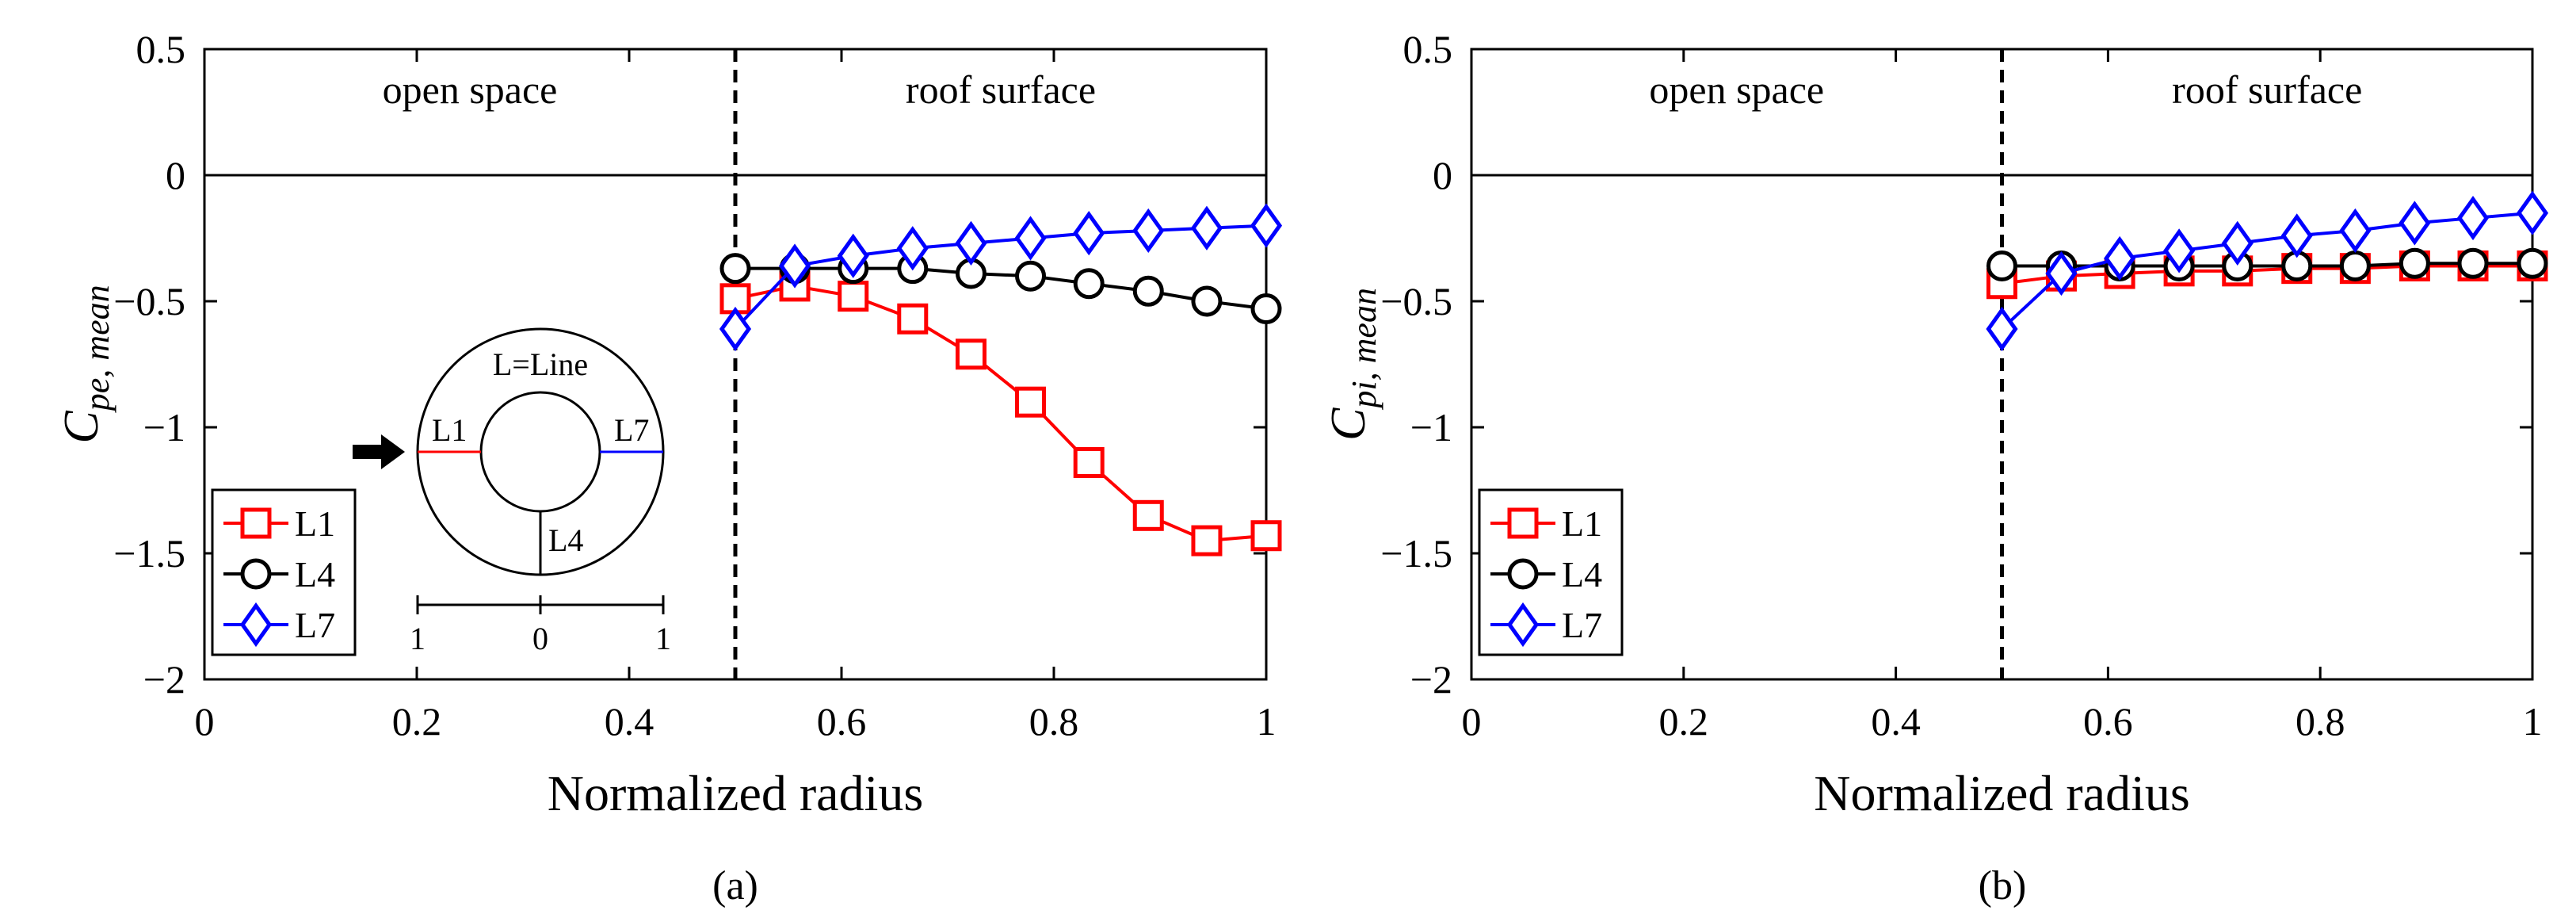 The height and width of the screenshot is (914, 2576). I want to click on inset-title: L=Line, so click(540, 364).